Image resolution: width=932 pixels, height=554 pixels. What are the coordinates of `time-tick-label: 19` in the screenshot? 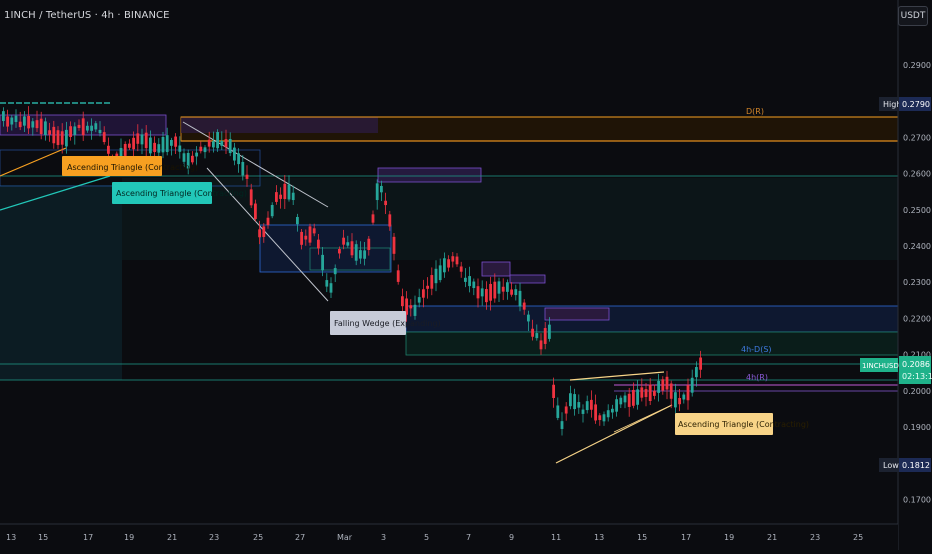 It's located at (129, 537).